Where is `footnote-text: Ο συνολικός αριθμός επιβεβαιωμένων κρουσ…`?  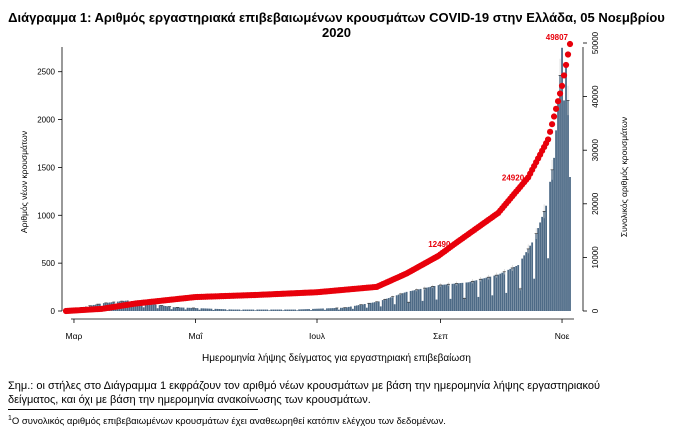
footnote-text: Ο συνολικός αριθμός επιβεβαιωμένων κρουσ… is located at coordinates (228, 422).